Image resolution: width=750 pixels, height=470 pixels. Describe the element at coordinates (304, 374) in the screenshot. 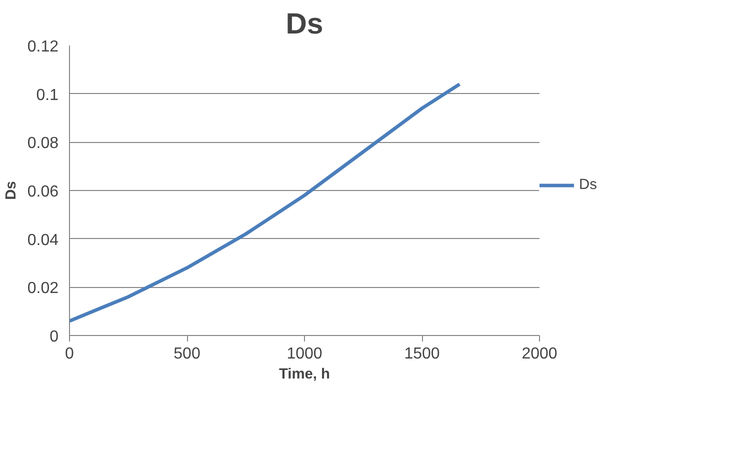

I see `x-axis-title: Time, h` at that location.